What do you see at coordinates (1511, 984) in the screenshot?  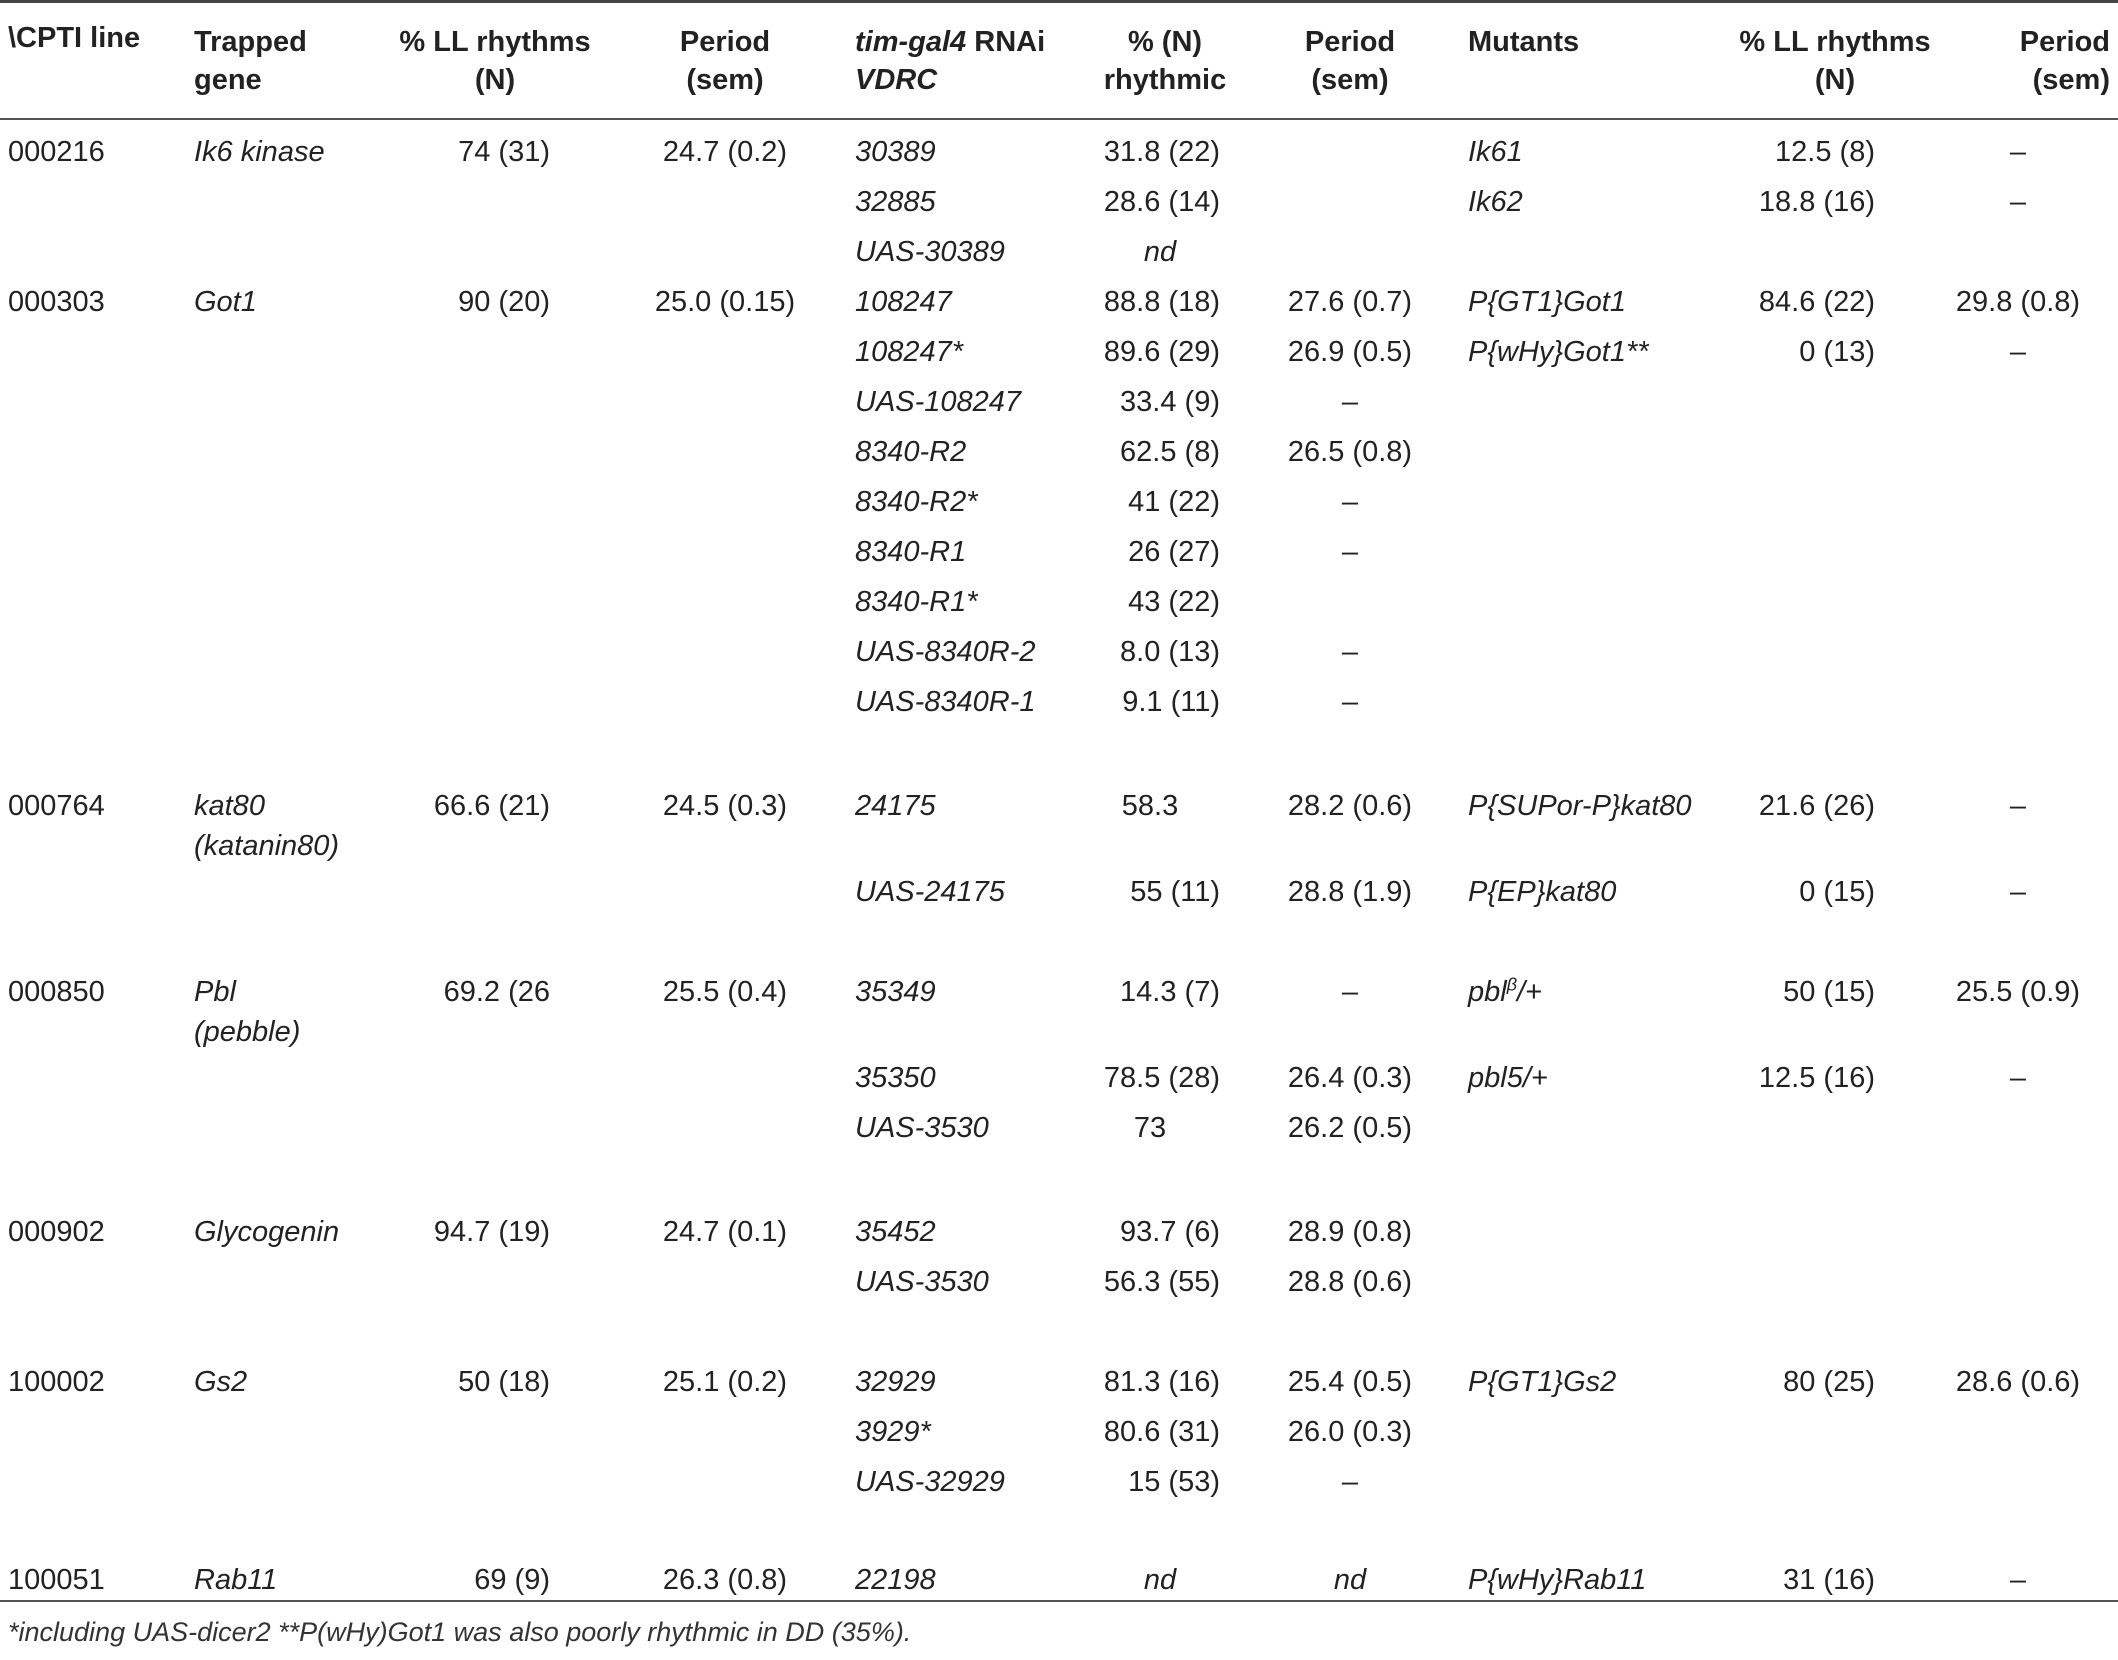 I see `mutant-allele-superscript: β` at bounding box center [1511, 984].